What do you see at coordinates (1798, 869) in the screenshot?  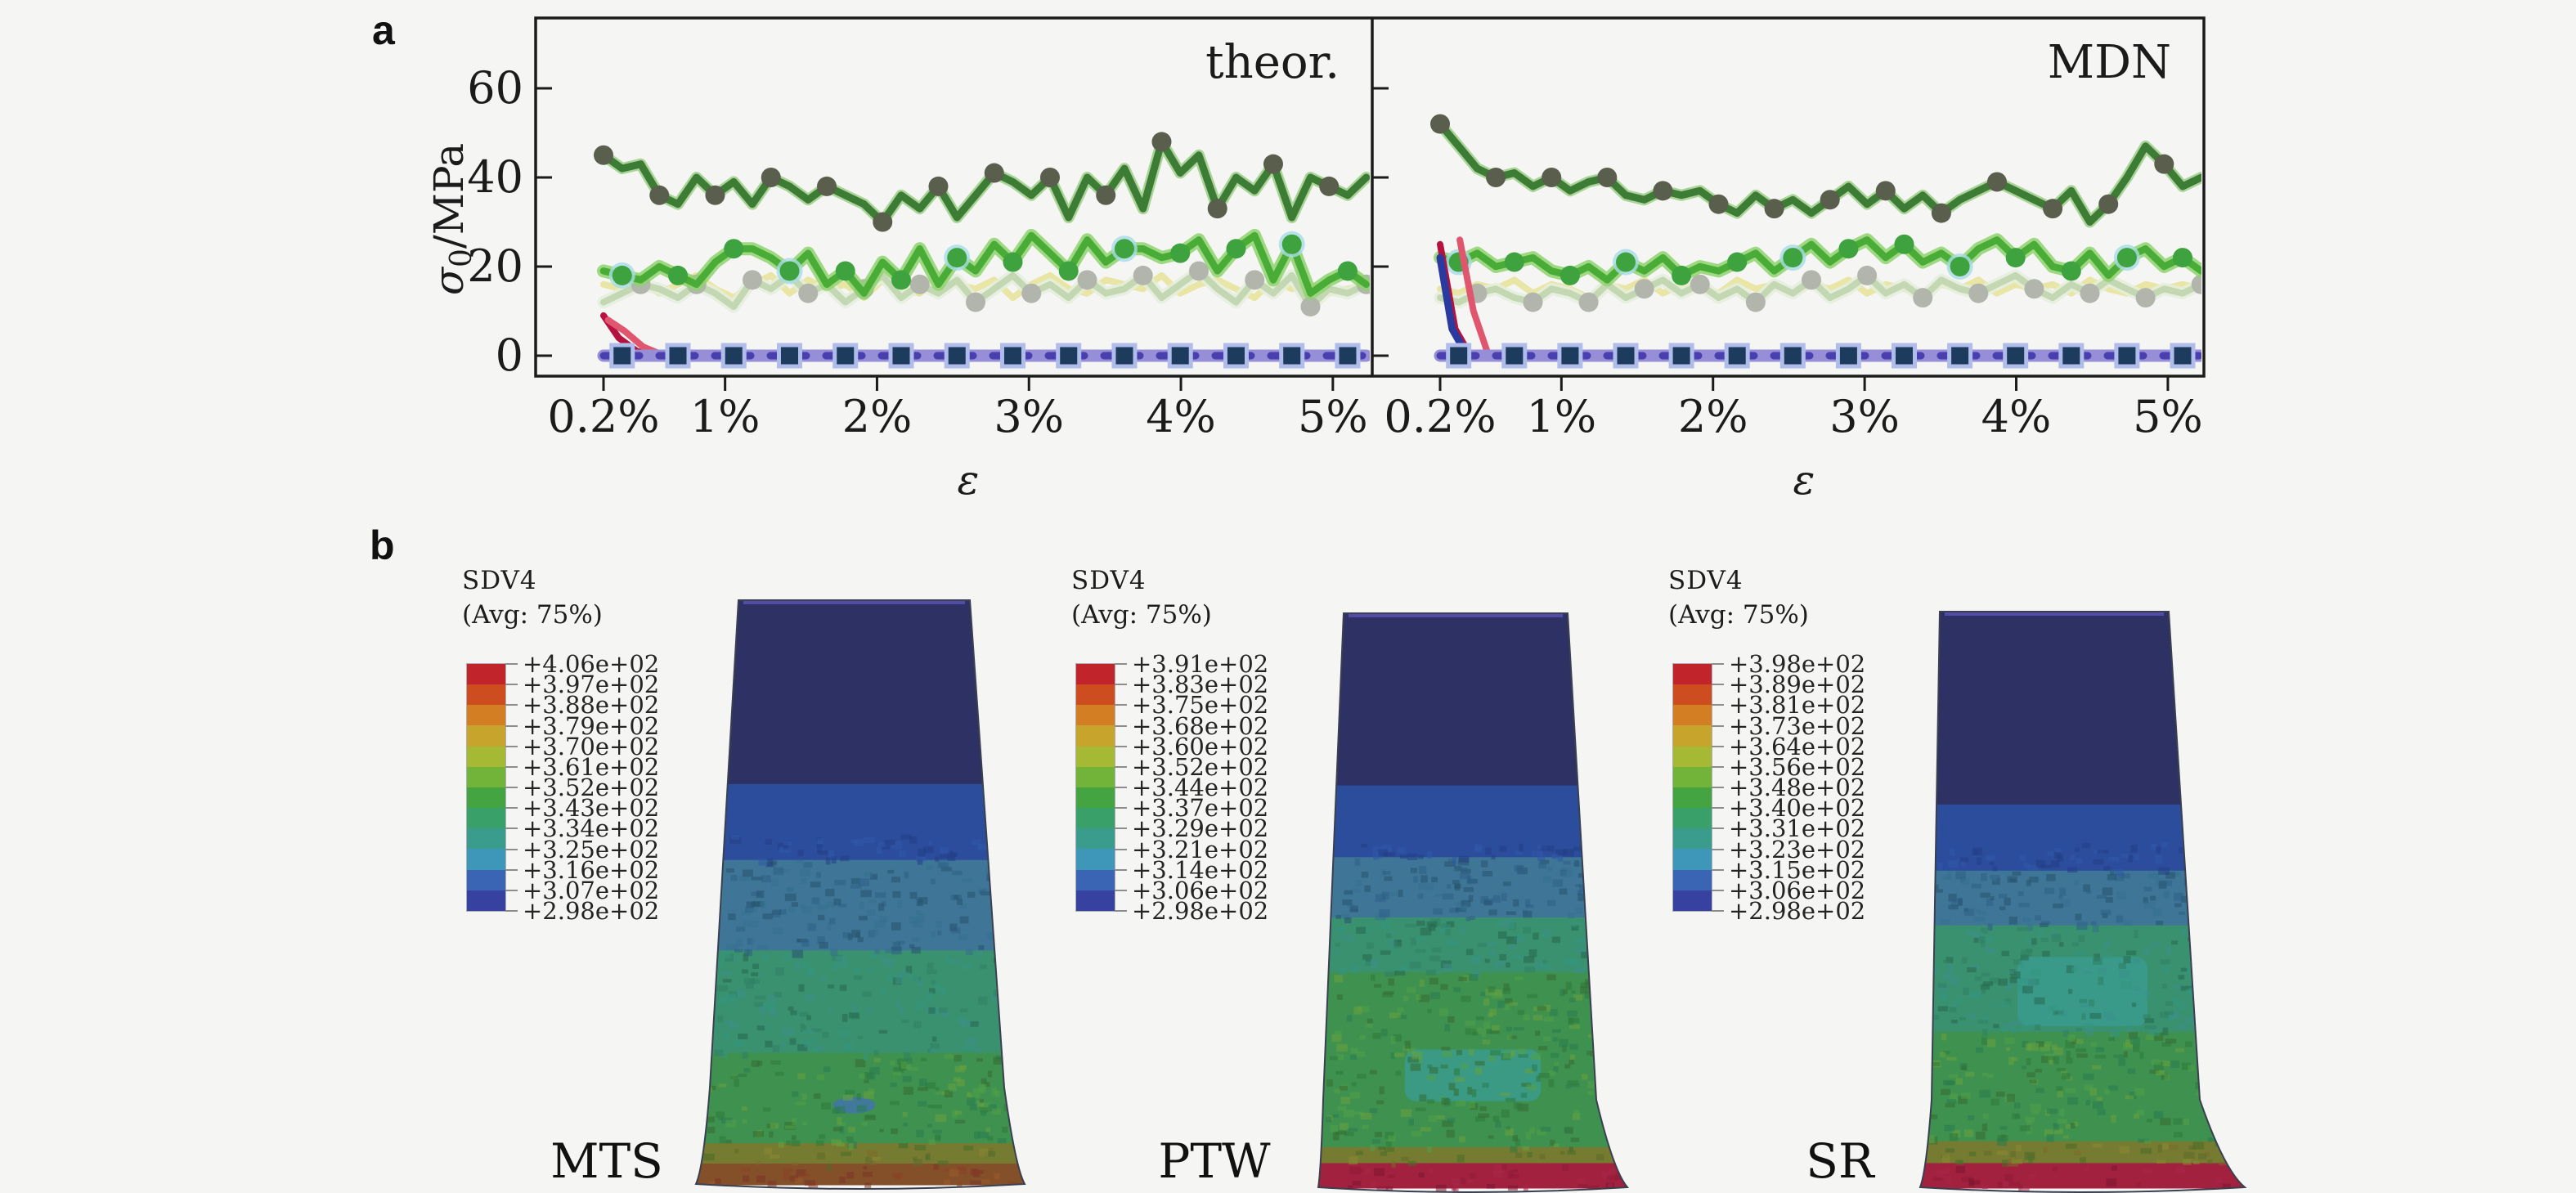 I see `legend-tick-label: +3.15e+02` at bounding box center [1798, 869].